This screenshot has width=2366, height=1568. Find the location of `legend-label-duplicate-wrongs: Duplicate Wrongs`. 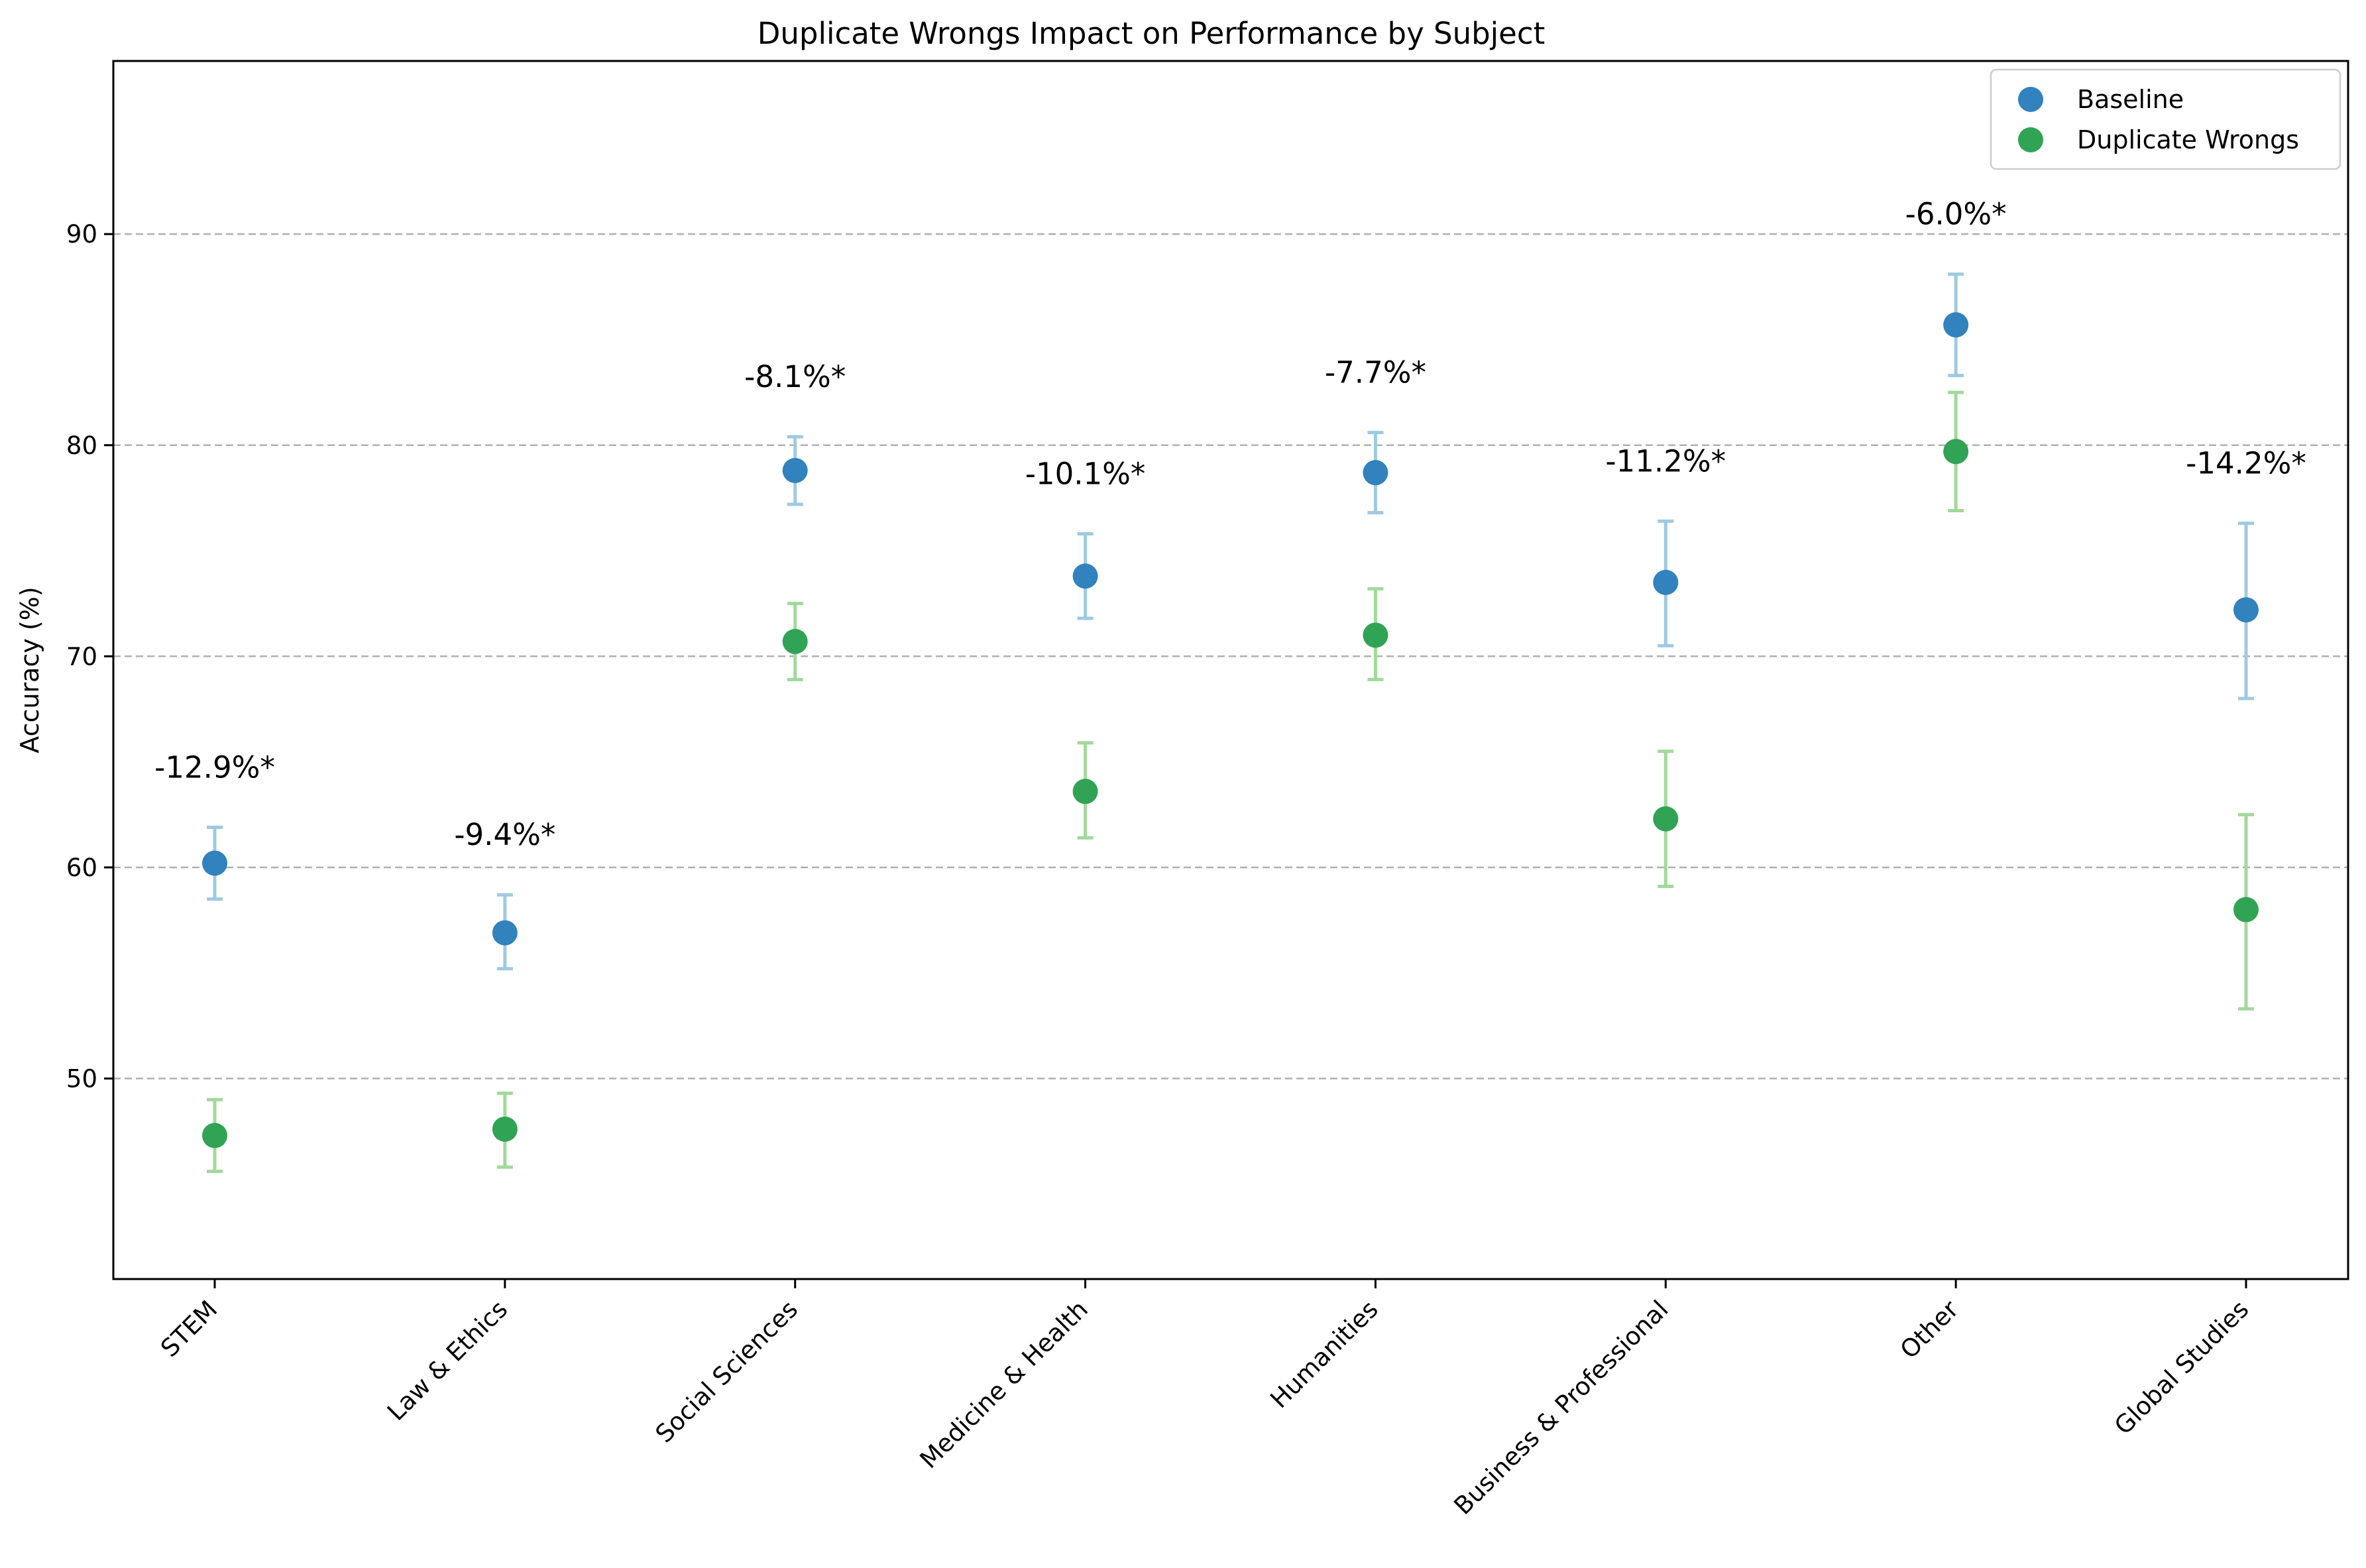

legend-label-duplicate-wrongs: Duplicate Wrongs is located at coordinates (2188, 140).